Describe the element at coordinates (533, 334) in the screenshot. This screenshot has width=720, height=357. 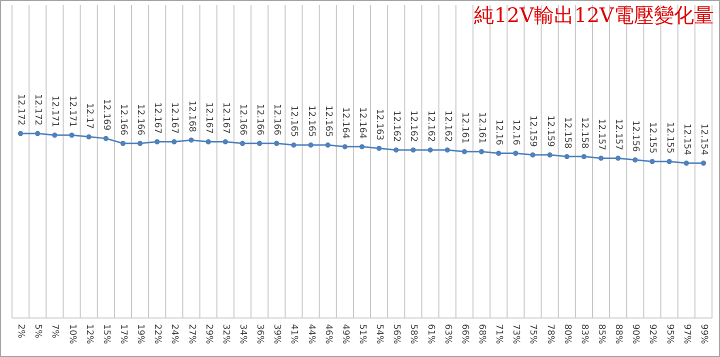
I see `x-tick-label: 75%` at that location.